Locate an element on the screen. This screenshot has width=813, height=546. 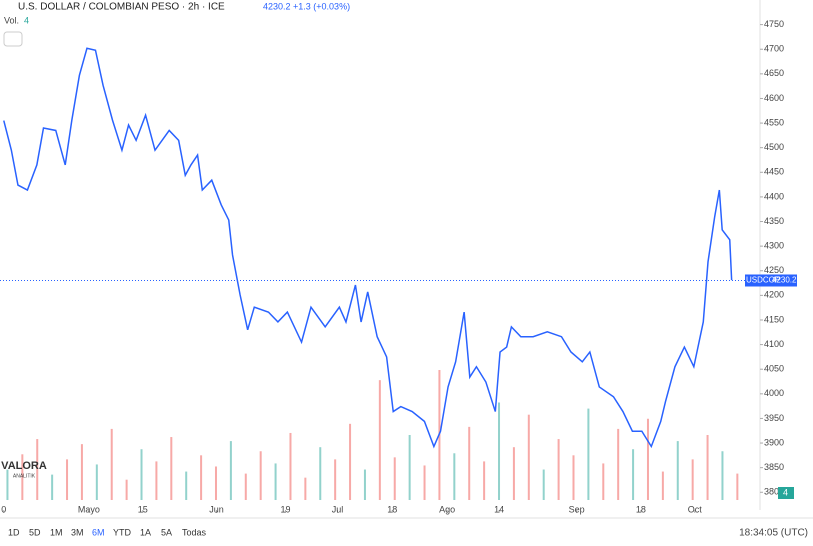
y-tick-label: 4700 is located at coordinates (774, 49).